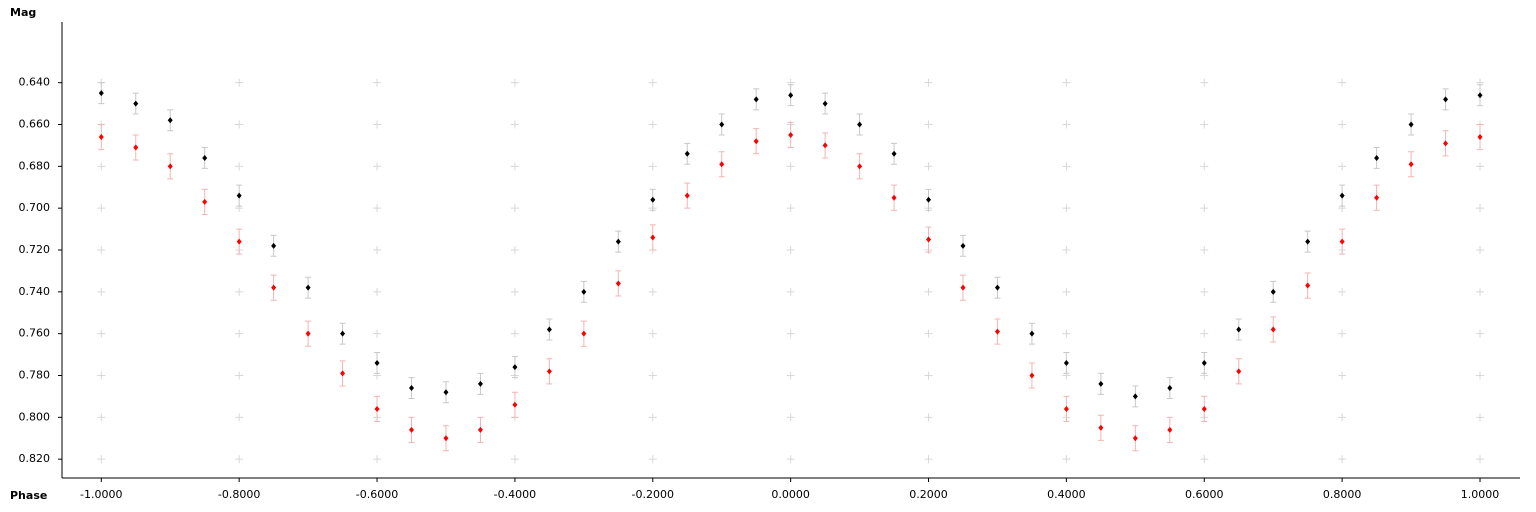 This screenshot has width=1536, height=512. What do you see at coordinates (1204, 494) in the screenshot?
I see `x-tick-label: 0.6000` at bounding box center [1204, 494].